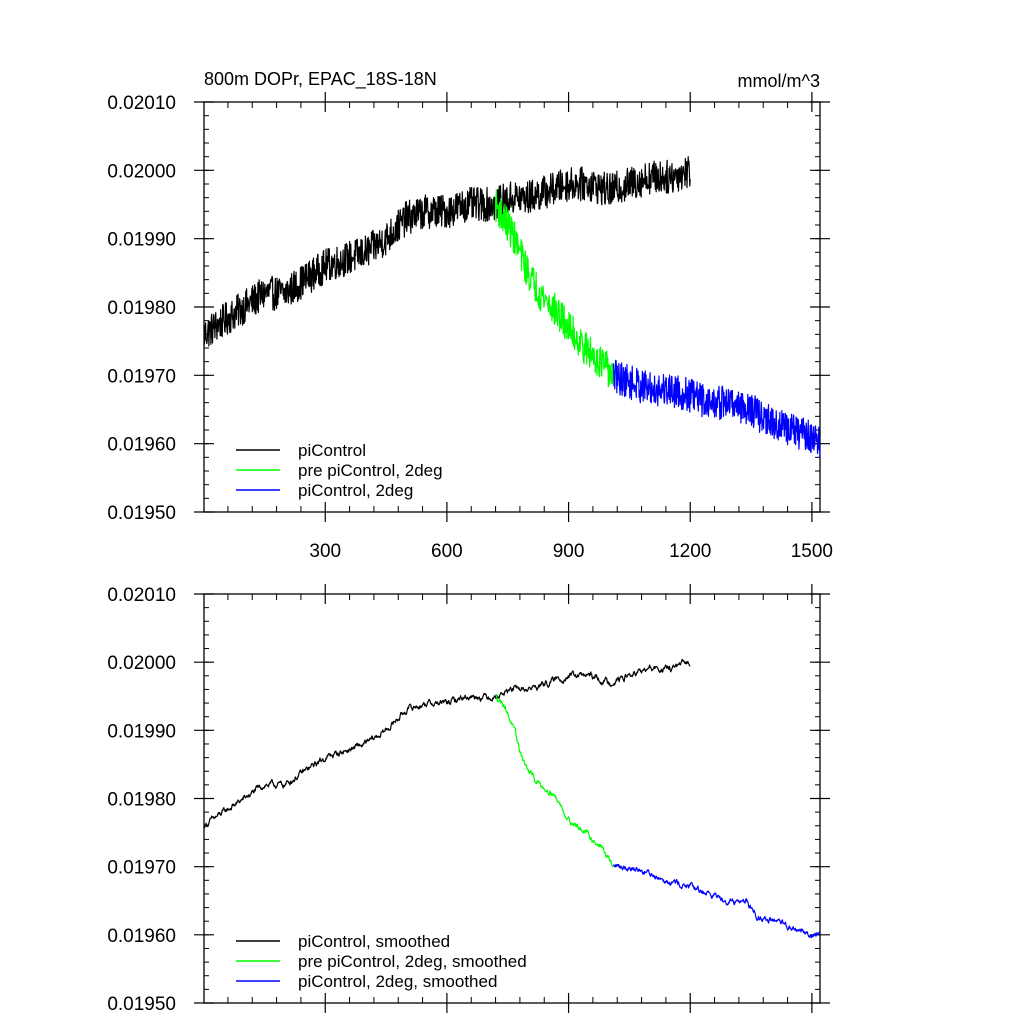 The height and width of the screenshot is (1024, 1024). Describe the element at coordinates (779, 81) in the screenshot. I see `units-label: mmol/m^3` at that location.